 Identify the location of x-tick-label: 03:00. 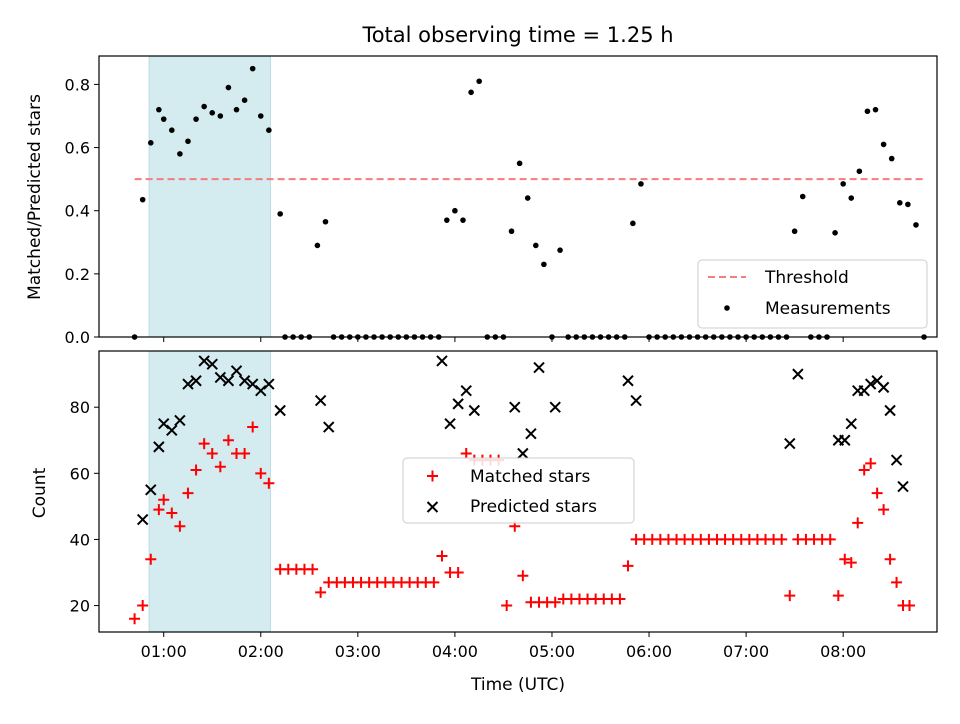
(358, 651).